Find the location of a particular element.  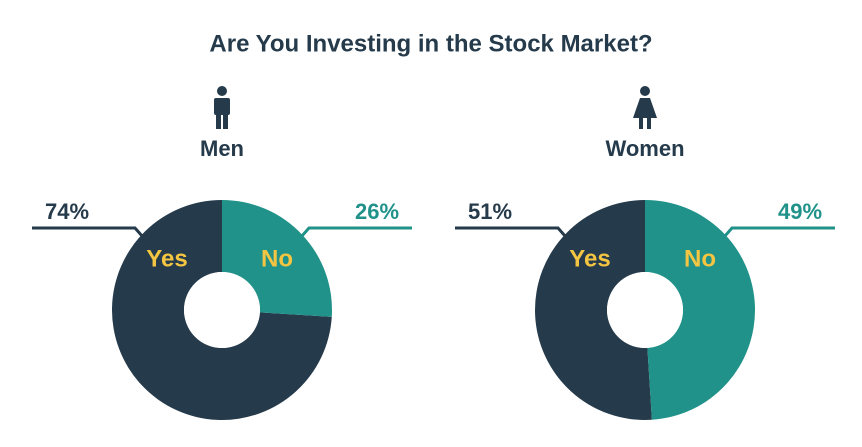

page-title: Are You Investing in the Stock Market? is located at coordinates (430, 43).